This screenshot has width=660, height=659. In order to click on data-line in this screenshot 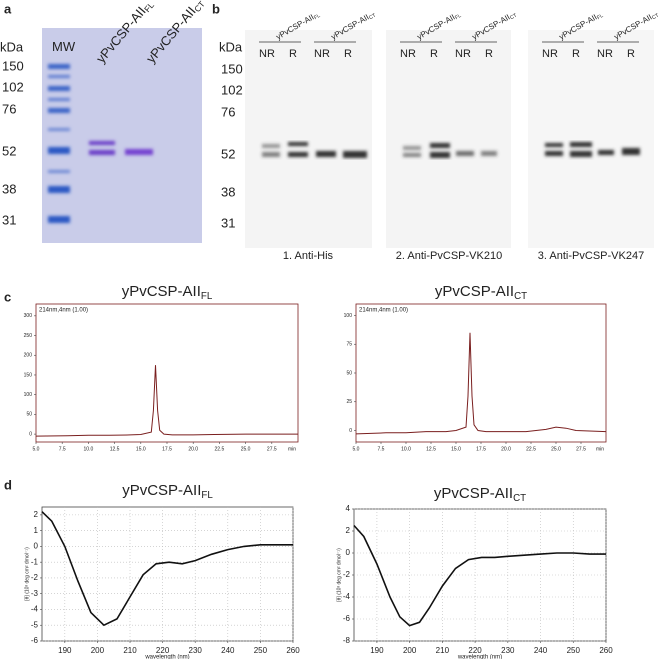, I will do `click(481, 383)`.